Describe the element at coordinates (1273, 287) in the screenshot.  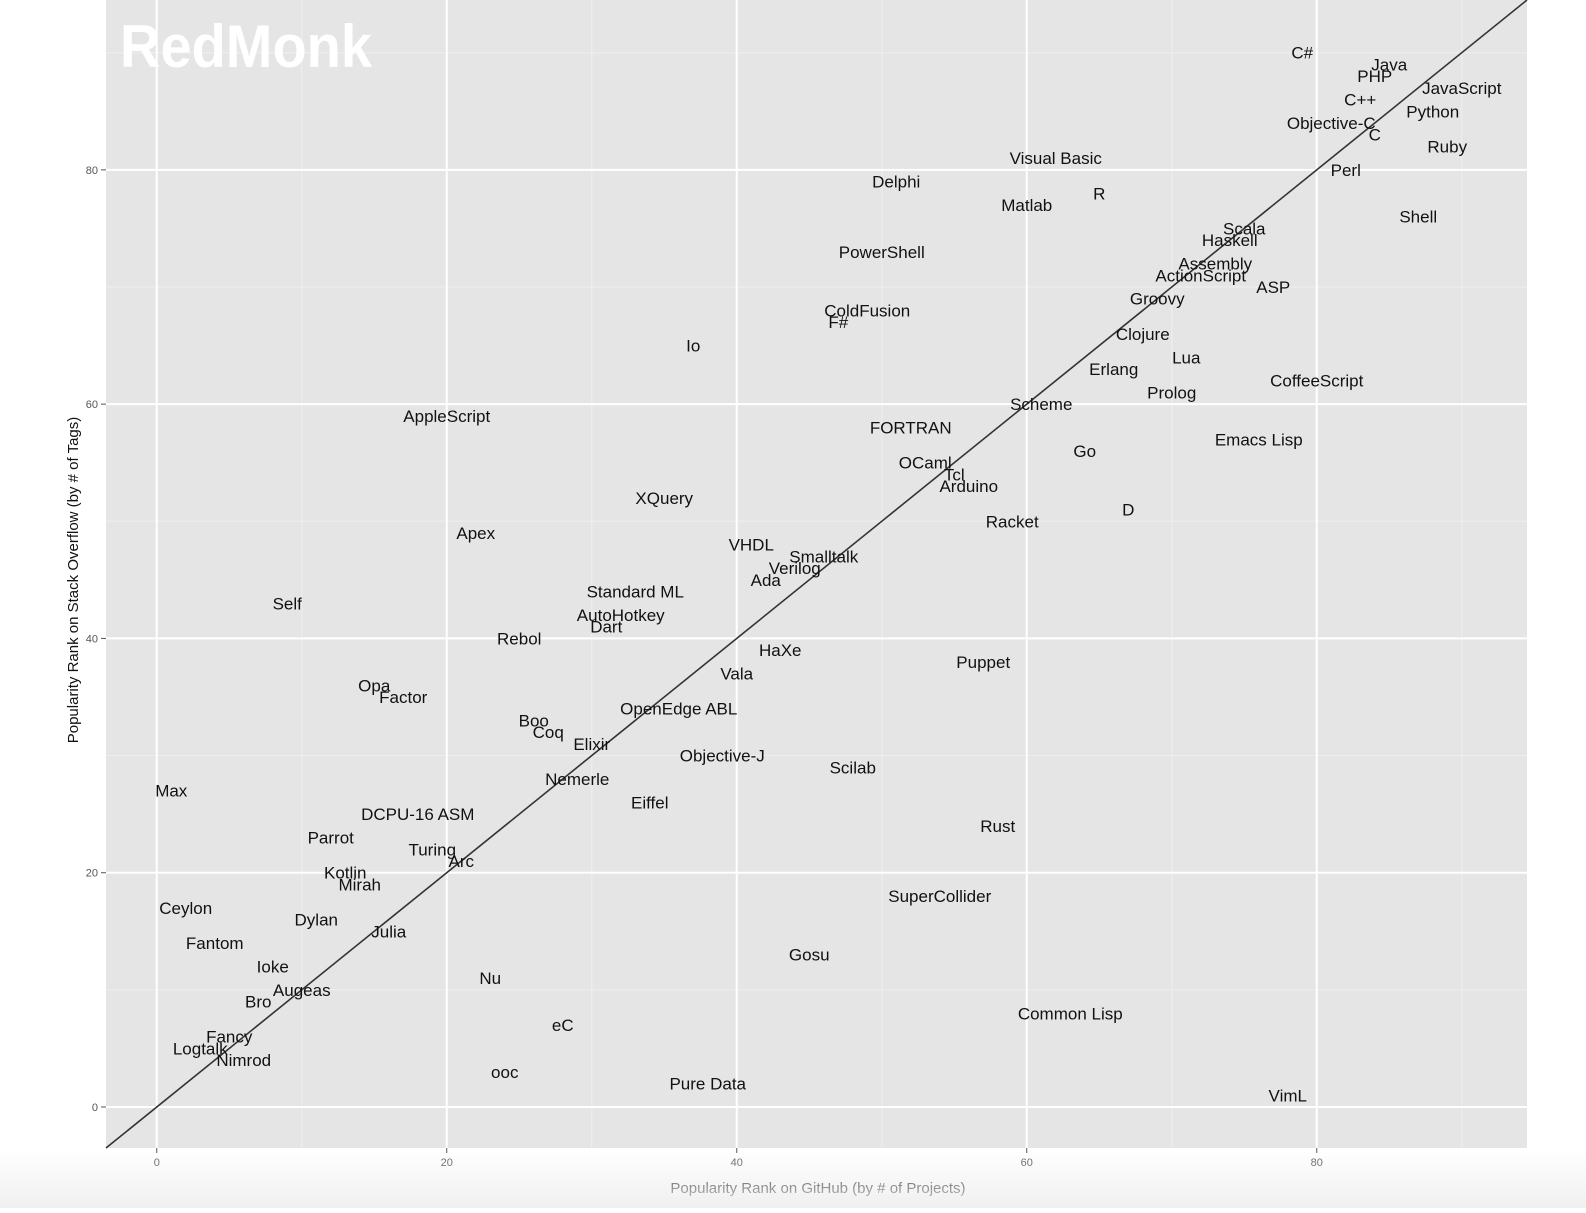
I see `data-point-label: ASP` at that location.